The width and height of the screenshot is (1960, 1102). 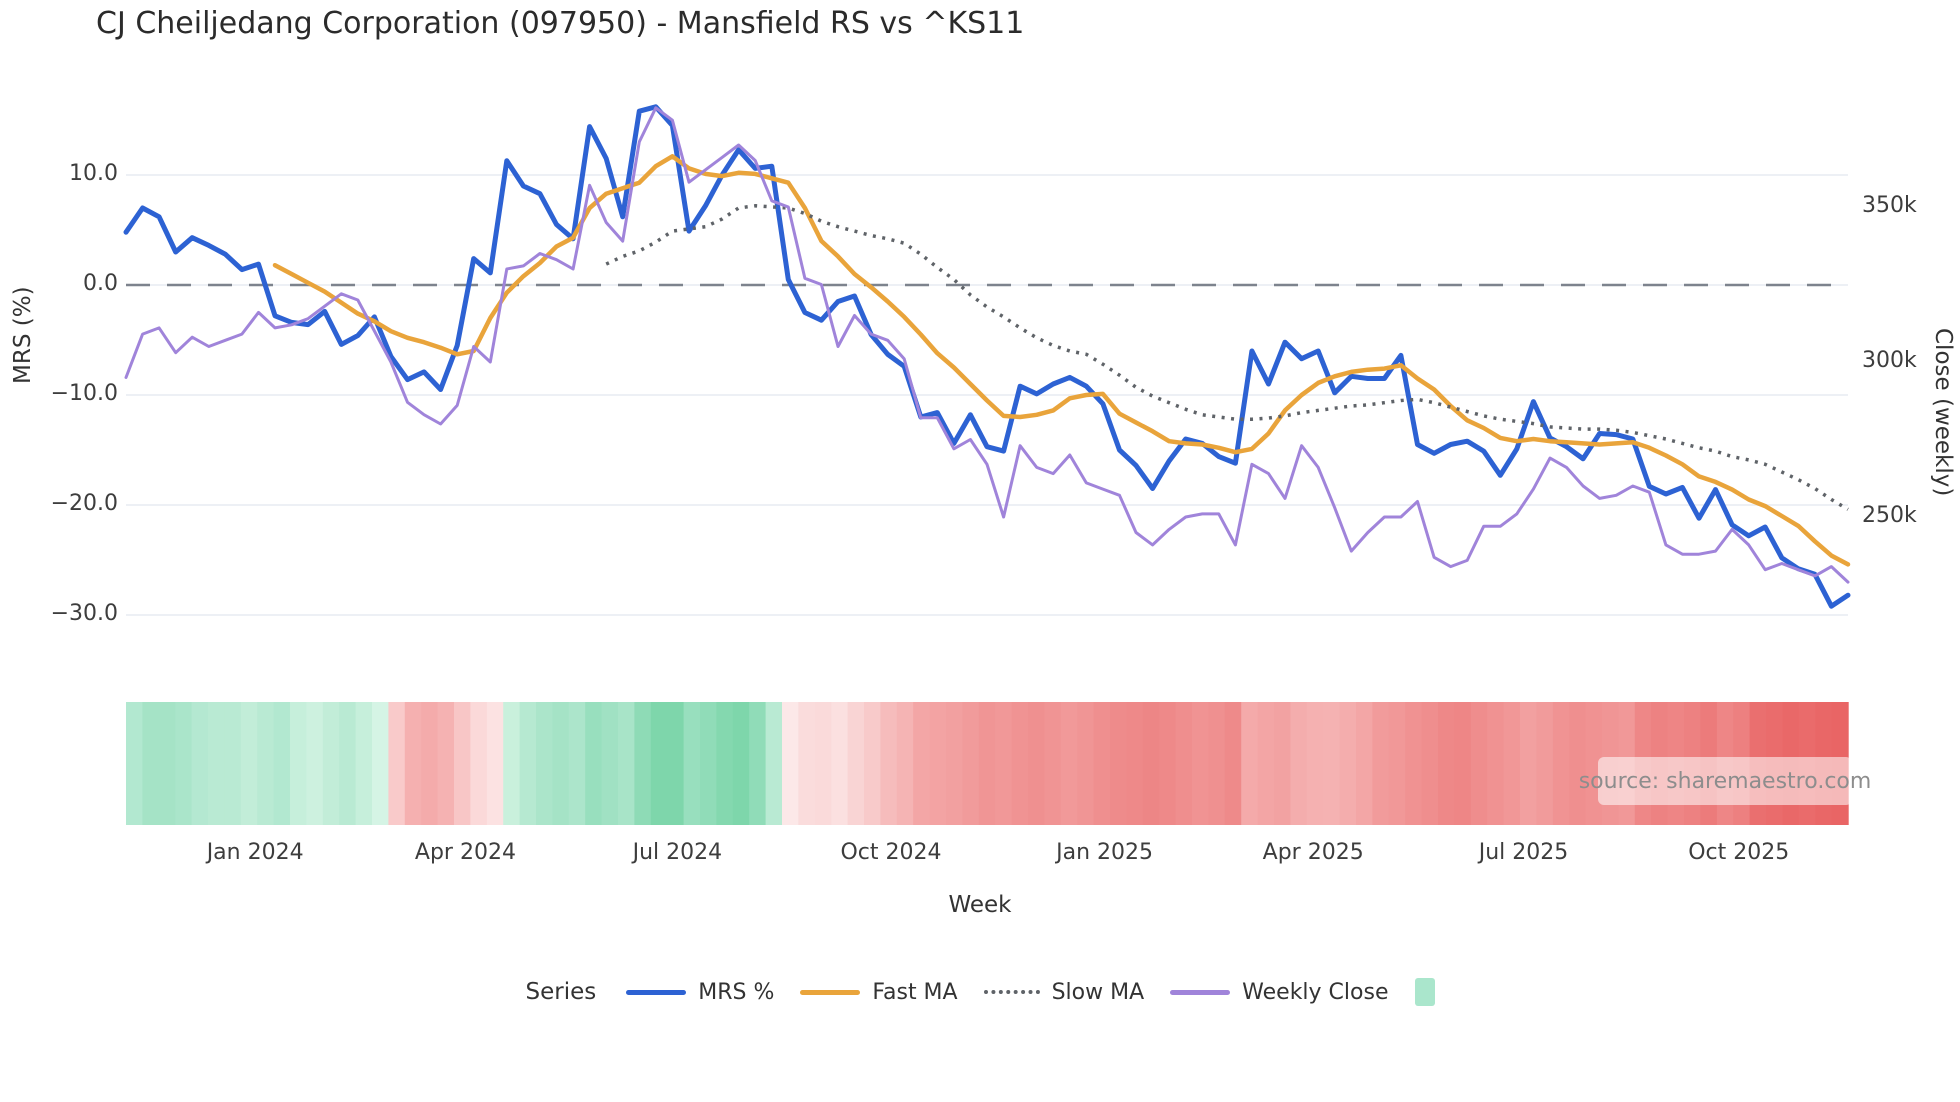 What do you see at coordinates (1313, 852) in the screenshot?
I see `x-axis-tick: Apr 2025` at bounding box center [1313, 852].